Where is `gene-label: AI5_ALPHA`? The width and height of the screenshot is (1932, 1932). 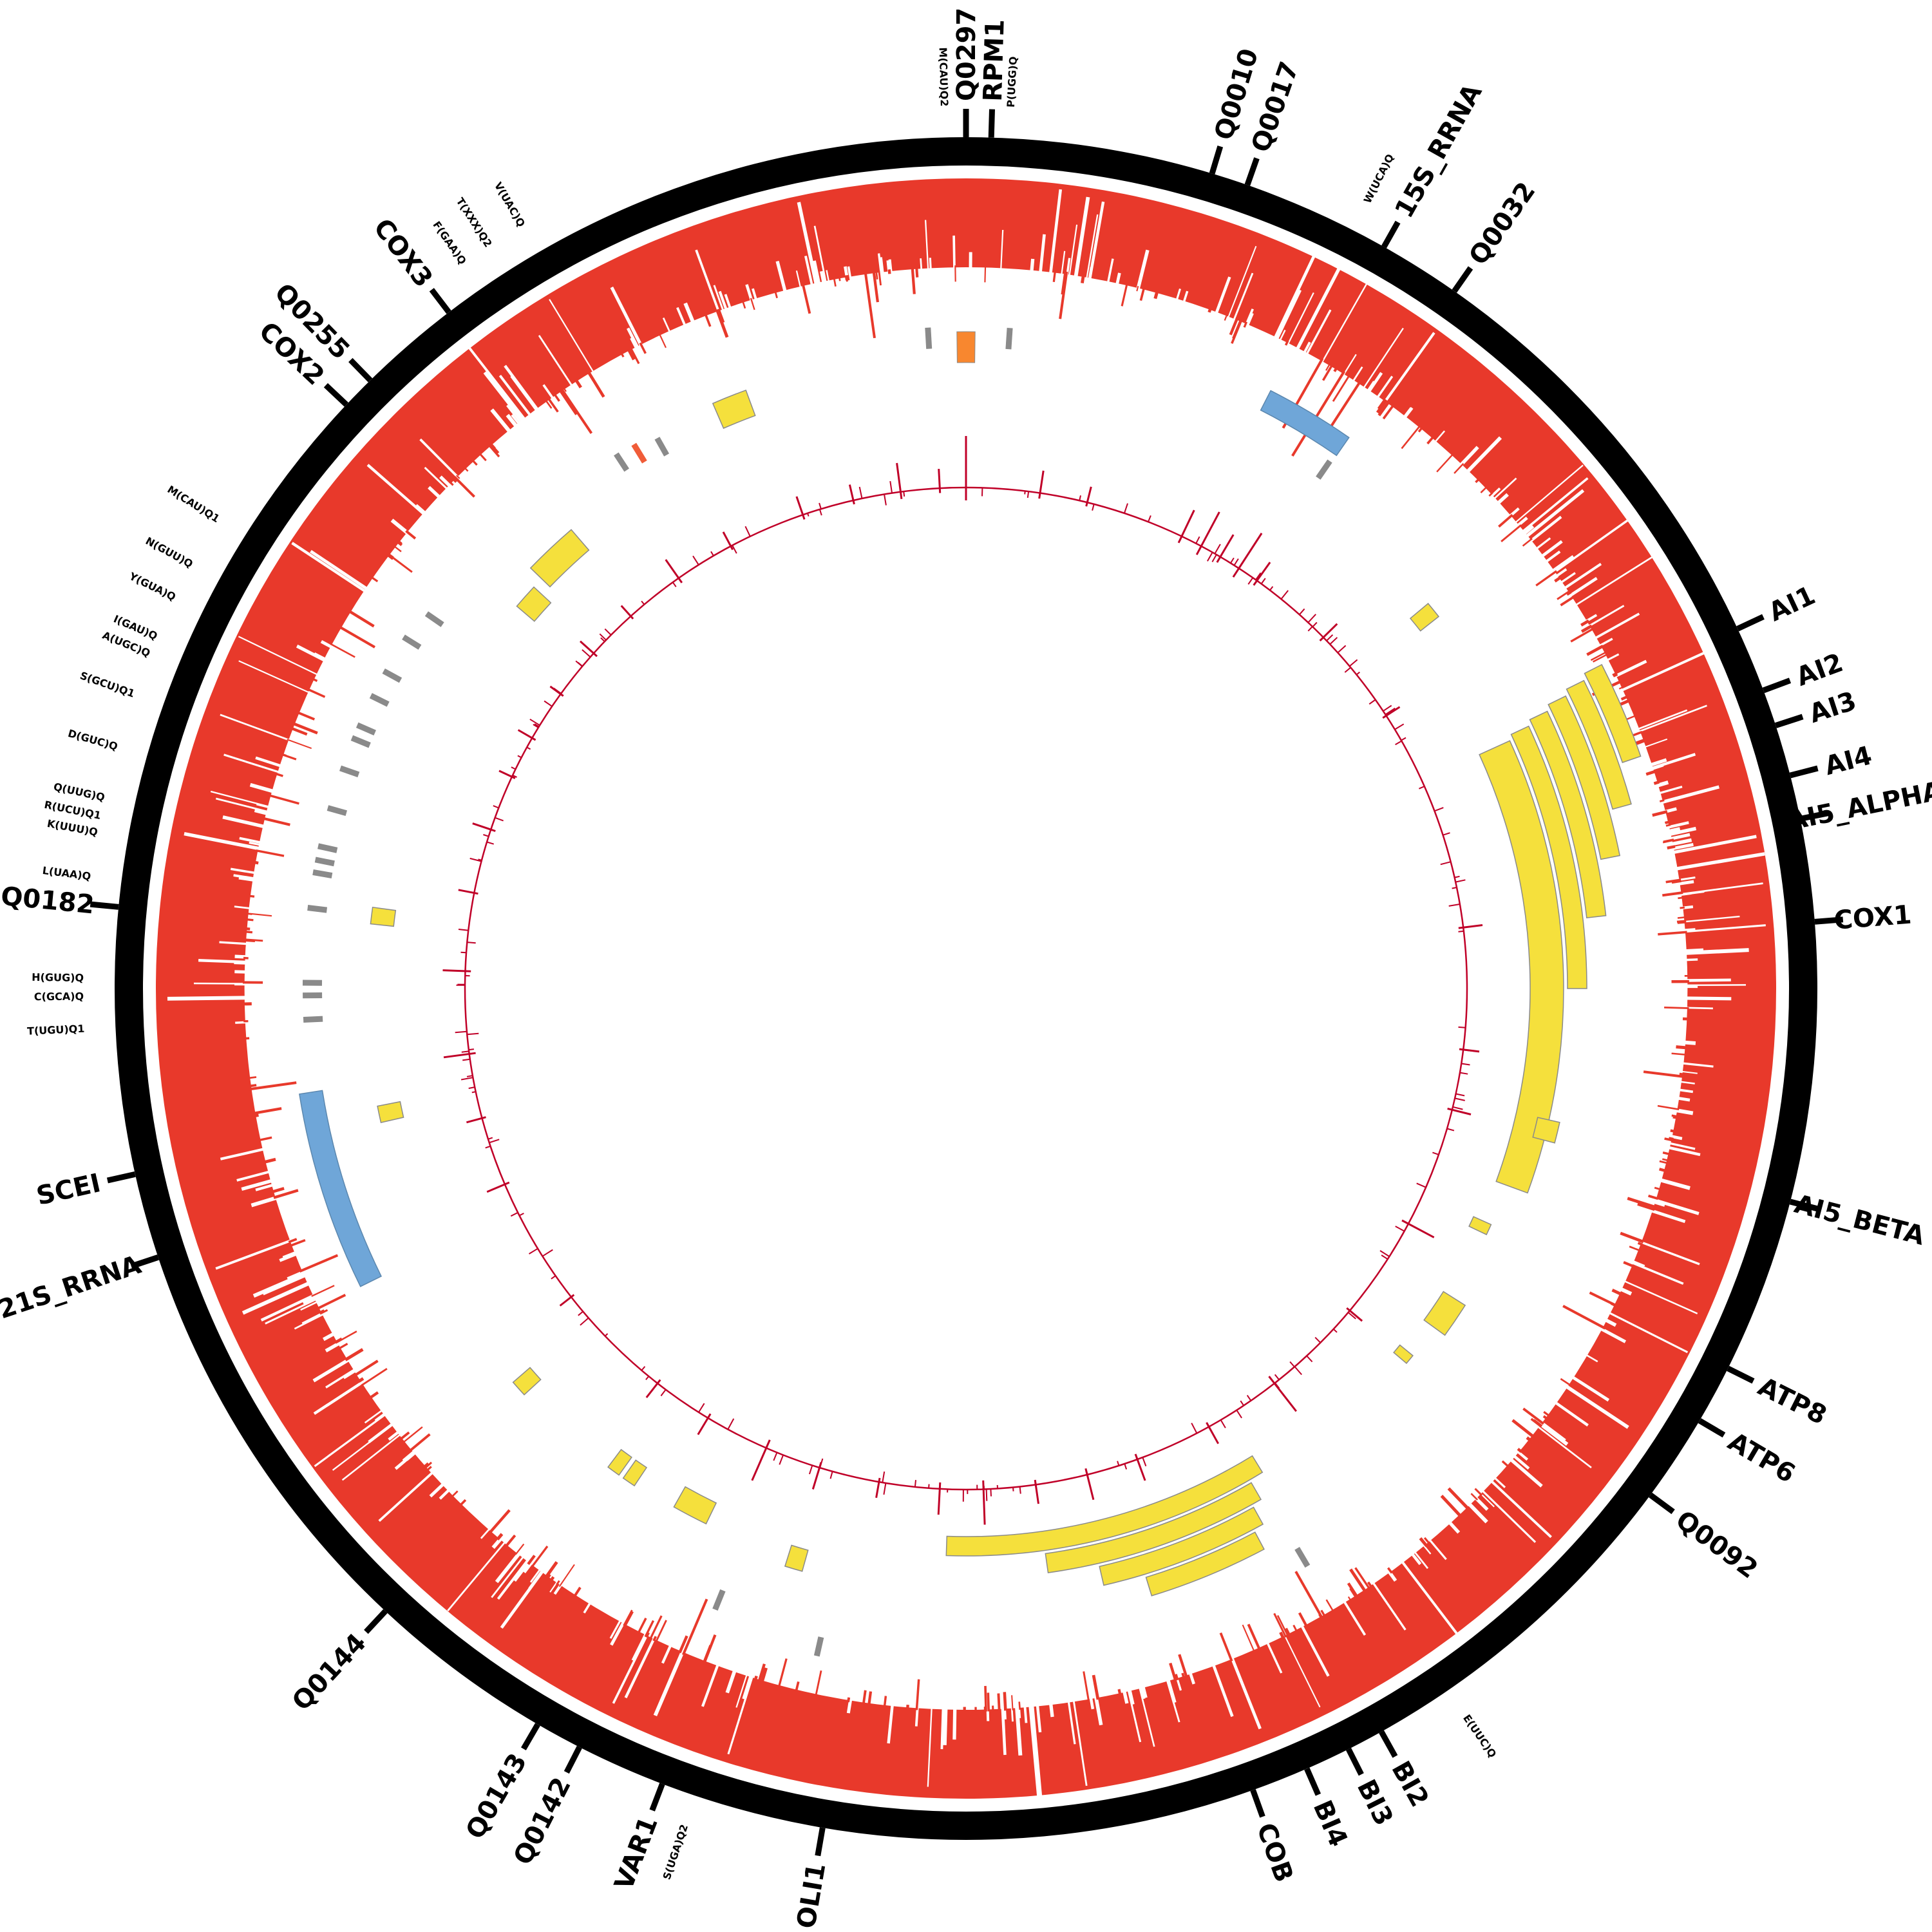
gene-label: AI5_ALPHA is located at coordinates (1859, 807).